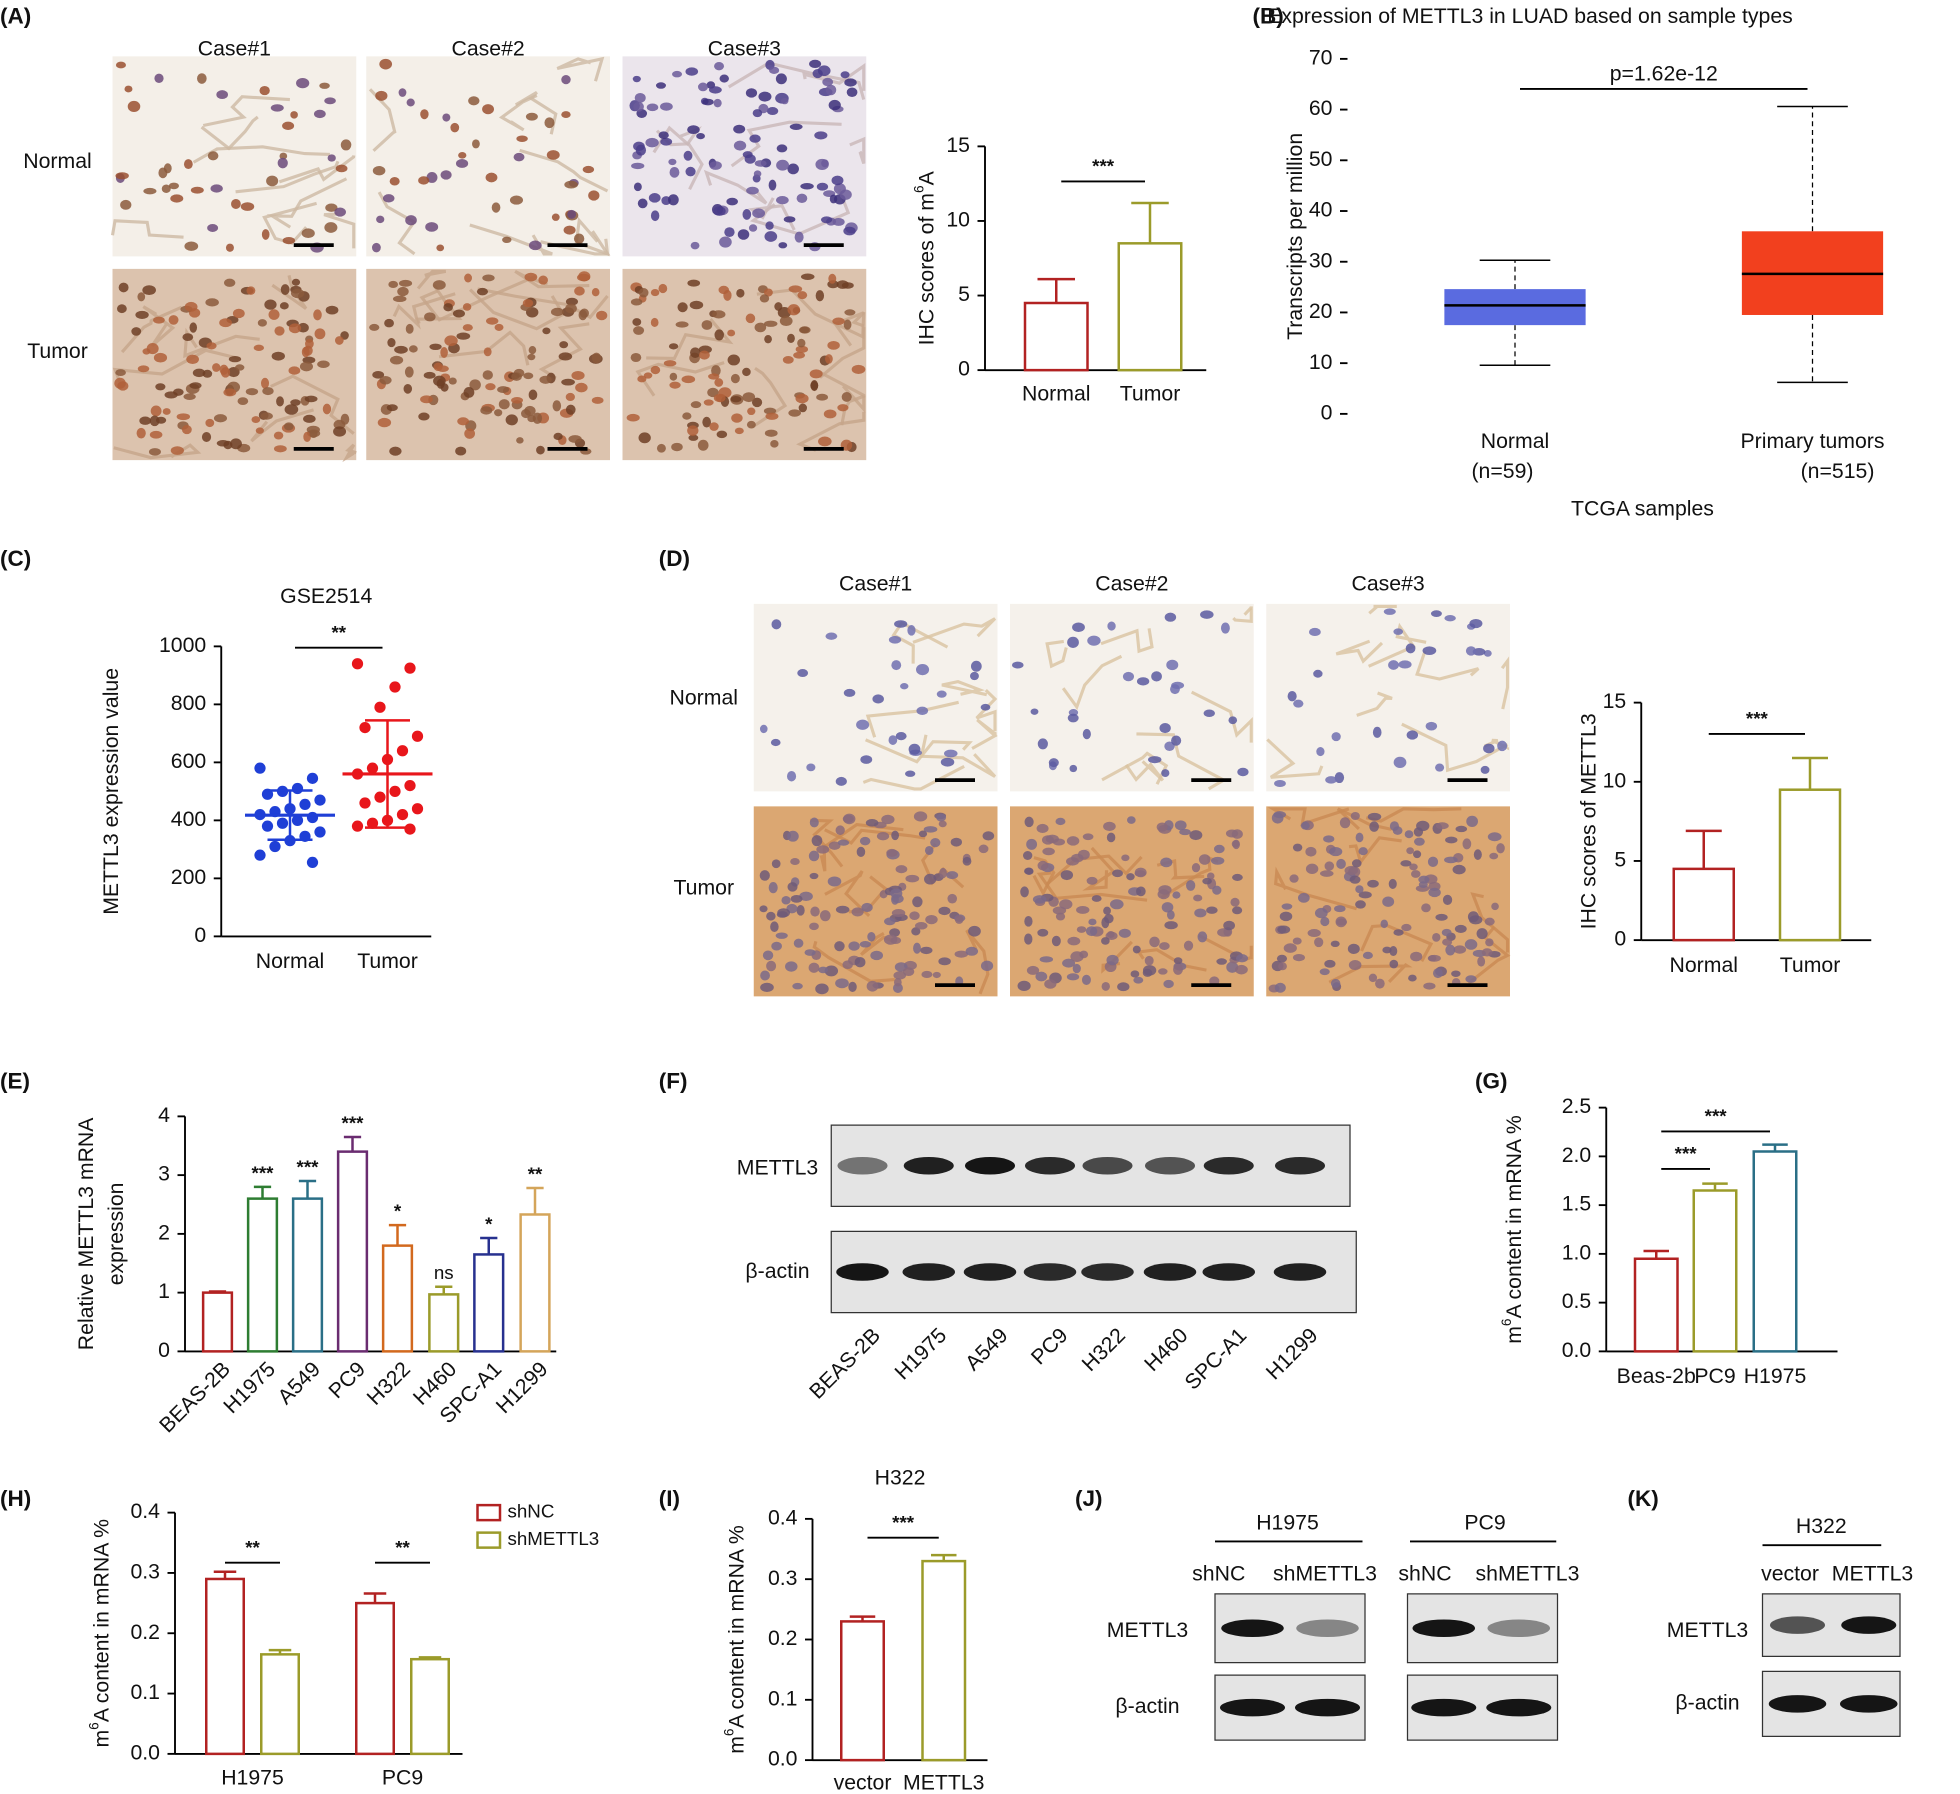  Describe the element at coordinates (101, 1739) in the screenshot. I see `label-part: m` at that location.